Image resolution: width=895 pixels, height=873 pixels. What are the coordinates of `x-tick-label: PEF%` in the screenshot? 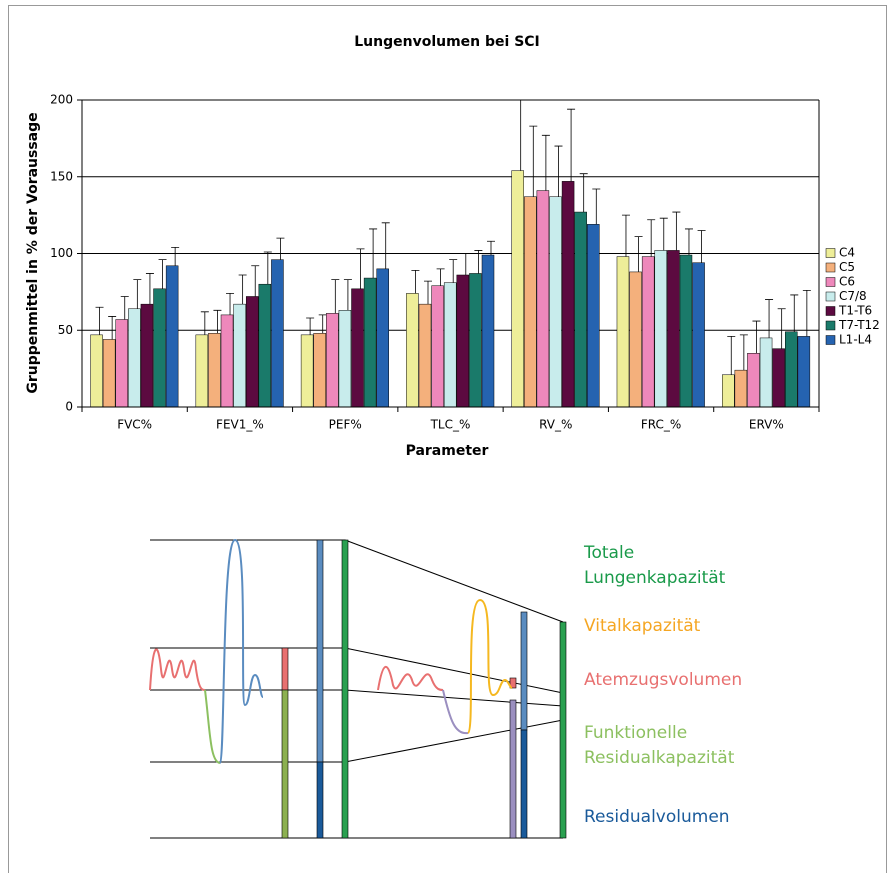 It's located at (345, 425).